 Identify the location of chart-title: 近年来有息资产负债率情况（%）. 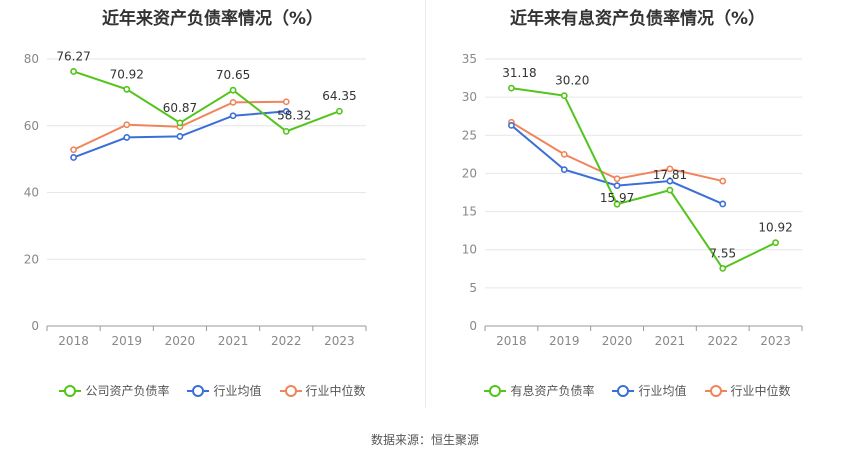
(637, 19).